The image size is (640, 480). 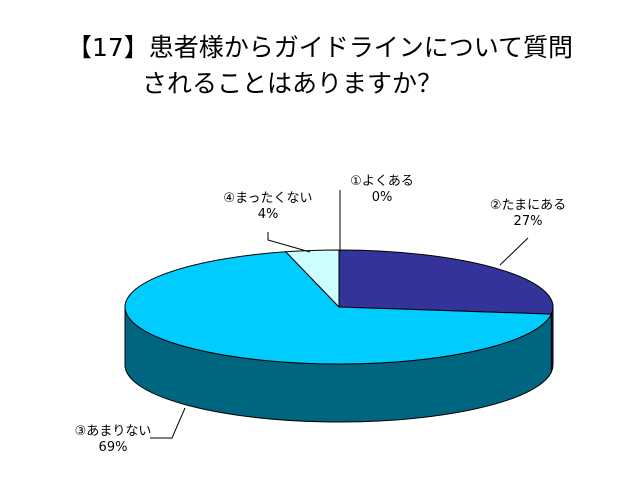 I want to click on label-mattakunai-category: ④まったくない, so click(x=267, y=198).